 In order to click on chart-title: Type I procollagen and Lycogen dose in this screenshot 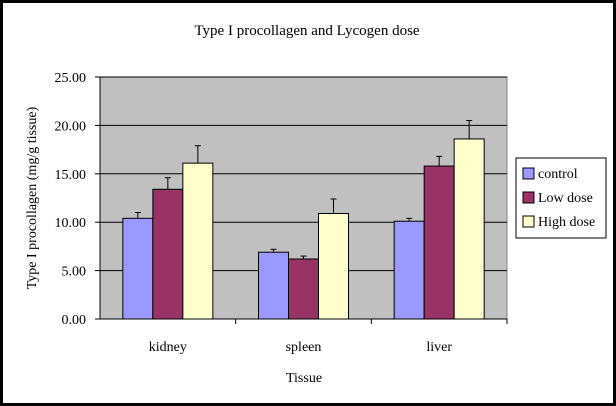, I will do `click(306, 31)`.